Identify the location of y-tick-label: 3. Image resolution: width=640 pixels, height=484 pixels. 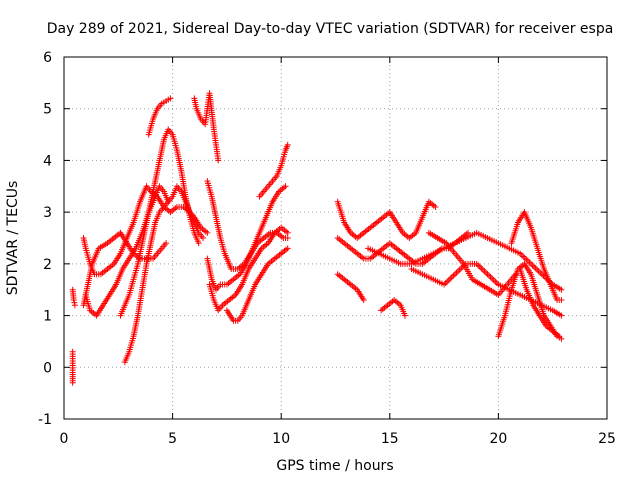
(47, 213).